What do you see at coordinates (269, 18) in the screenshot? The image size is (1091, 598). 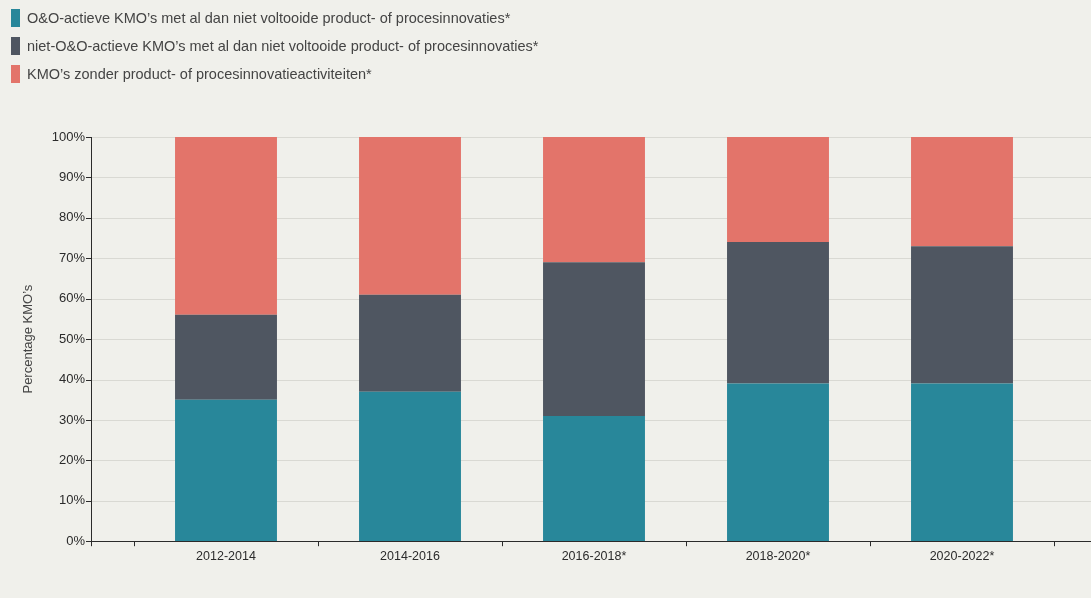 I see `legend-label: O&O-actieve KMO’s met al dan niet voltooide product- of procesinnovaties*` at bounding box center [269, 18].